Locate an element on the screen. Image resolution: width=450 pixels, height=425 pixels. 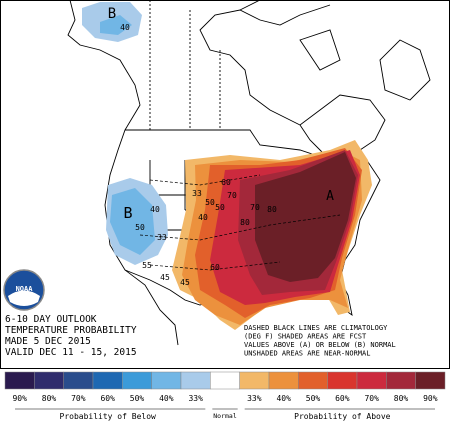
climatology-lines is located at coordinates (240, 222).